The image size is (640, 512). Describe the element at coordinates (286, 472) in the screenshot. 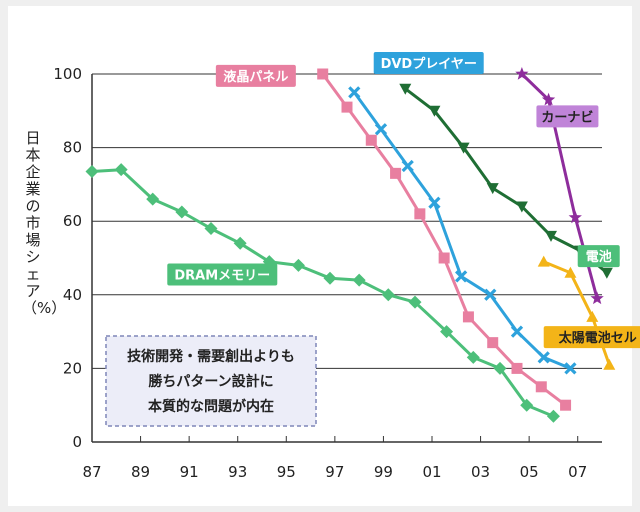

I see `x-tick-label: 95` at that location.